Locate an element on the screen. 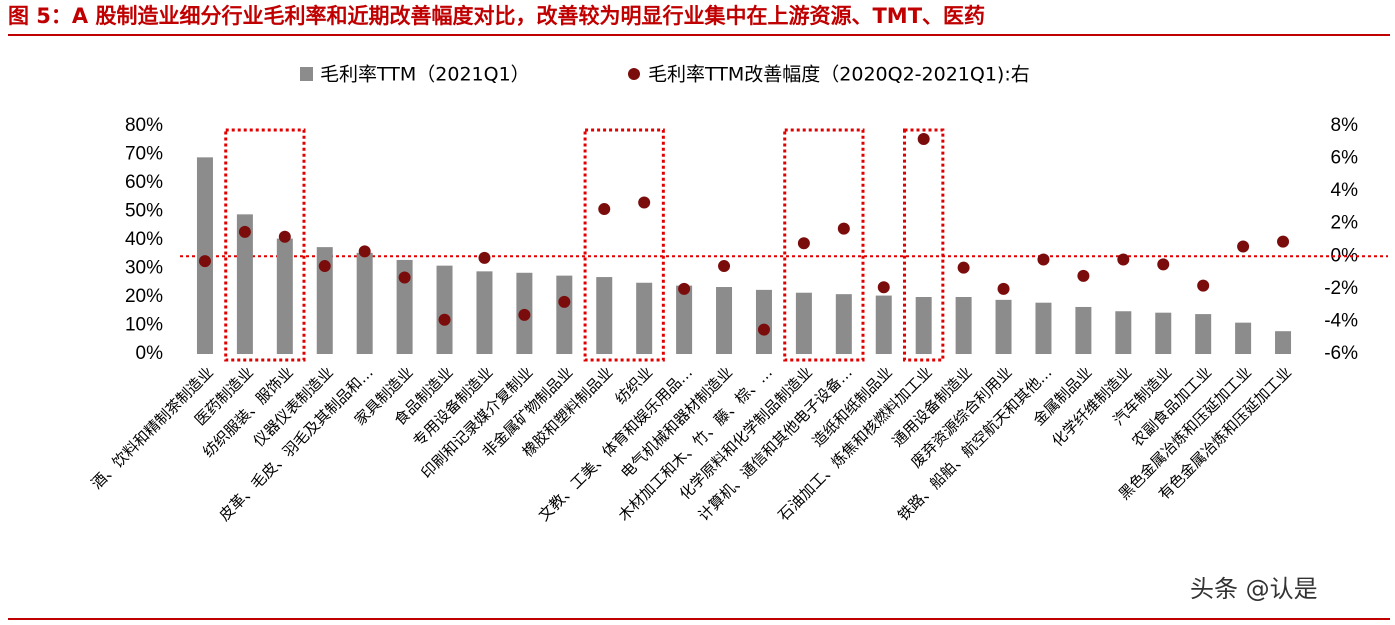 Image resolution: width=1395 pixels, height=625 pixels. y2-tick-label: -2% is located at coordinates (1341, 288).